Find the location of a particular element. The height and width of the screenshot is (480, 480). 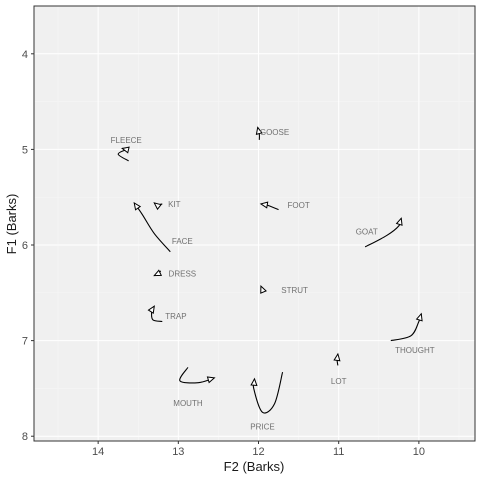

vowel-label-goose: GOOSE is located at coordinates (274, 132).